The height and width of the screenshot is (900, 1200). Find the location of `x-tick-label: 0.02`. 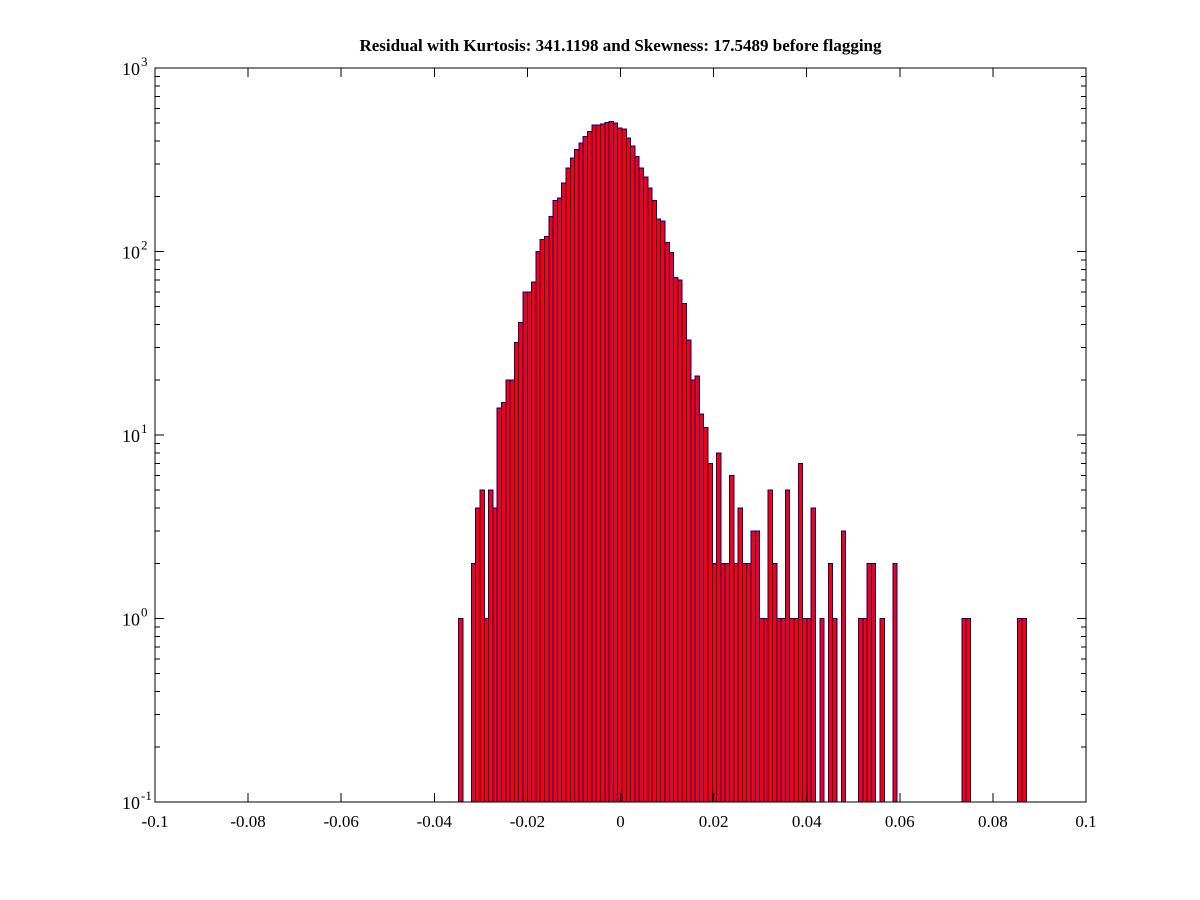

x-tick-label: 0.02 is located at coordinates (714, 821).